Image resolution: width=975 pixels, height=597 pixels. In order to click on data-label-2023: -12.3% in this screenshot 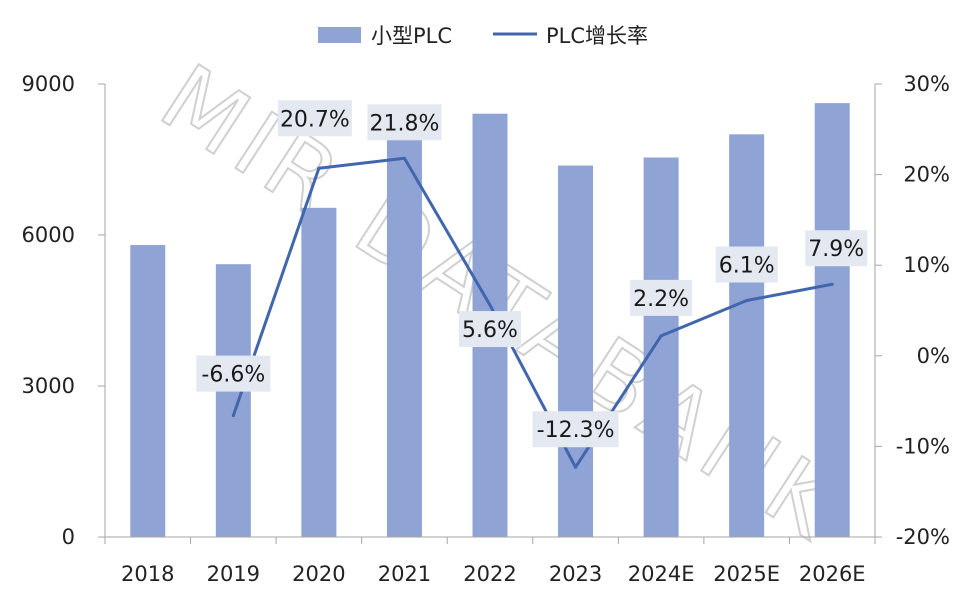, I will do `click(576, 430)`.